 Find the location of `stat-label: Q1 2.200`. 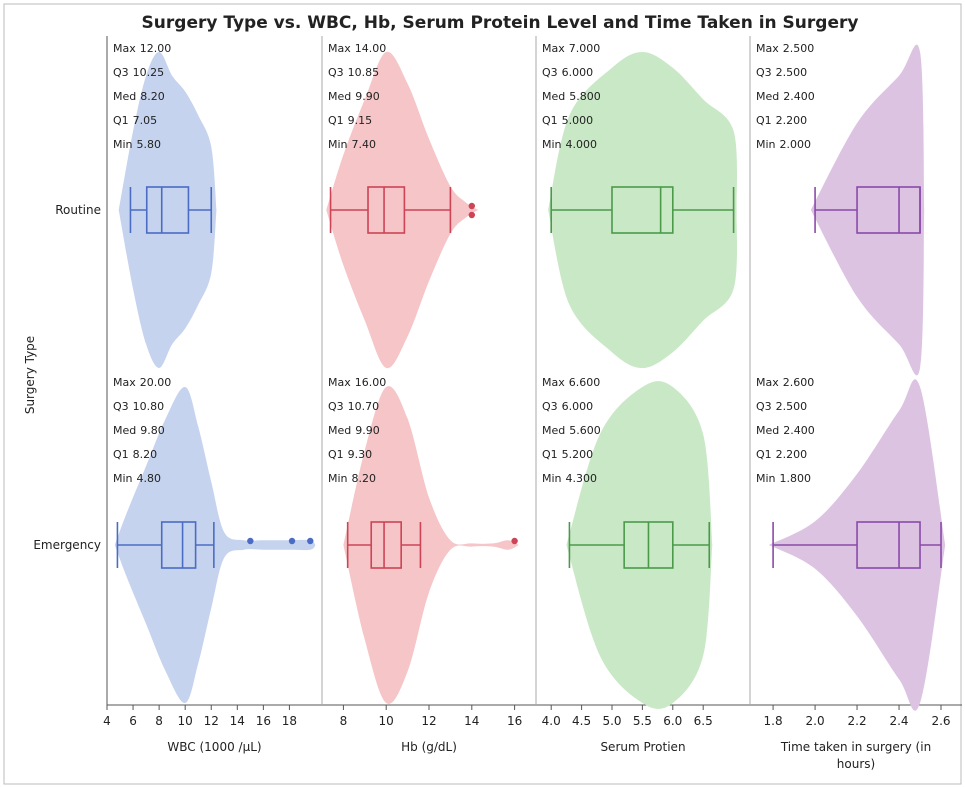

stat-label: Q1 2.200 is located at coordinates (781, 454).